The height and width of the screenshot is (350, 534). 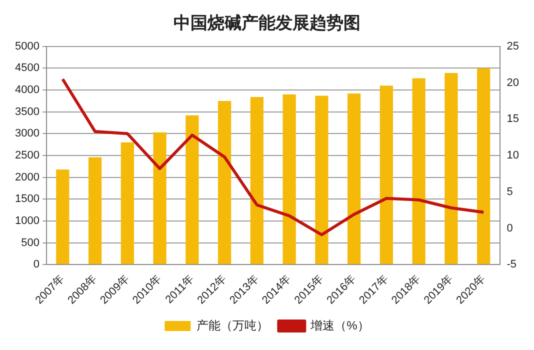 What do you see at coordinates (30, 242) in the screenshot?
I see `y-tick-label: 500` at bounding box center [30, 242].